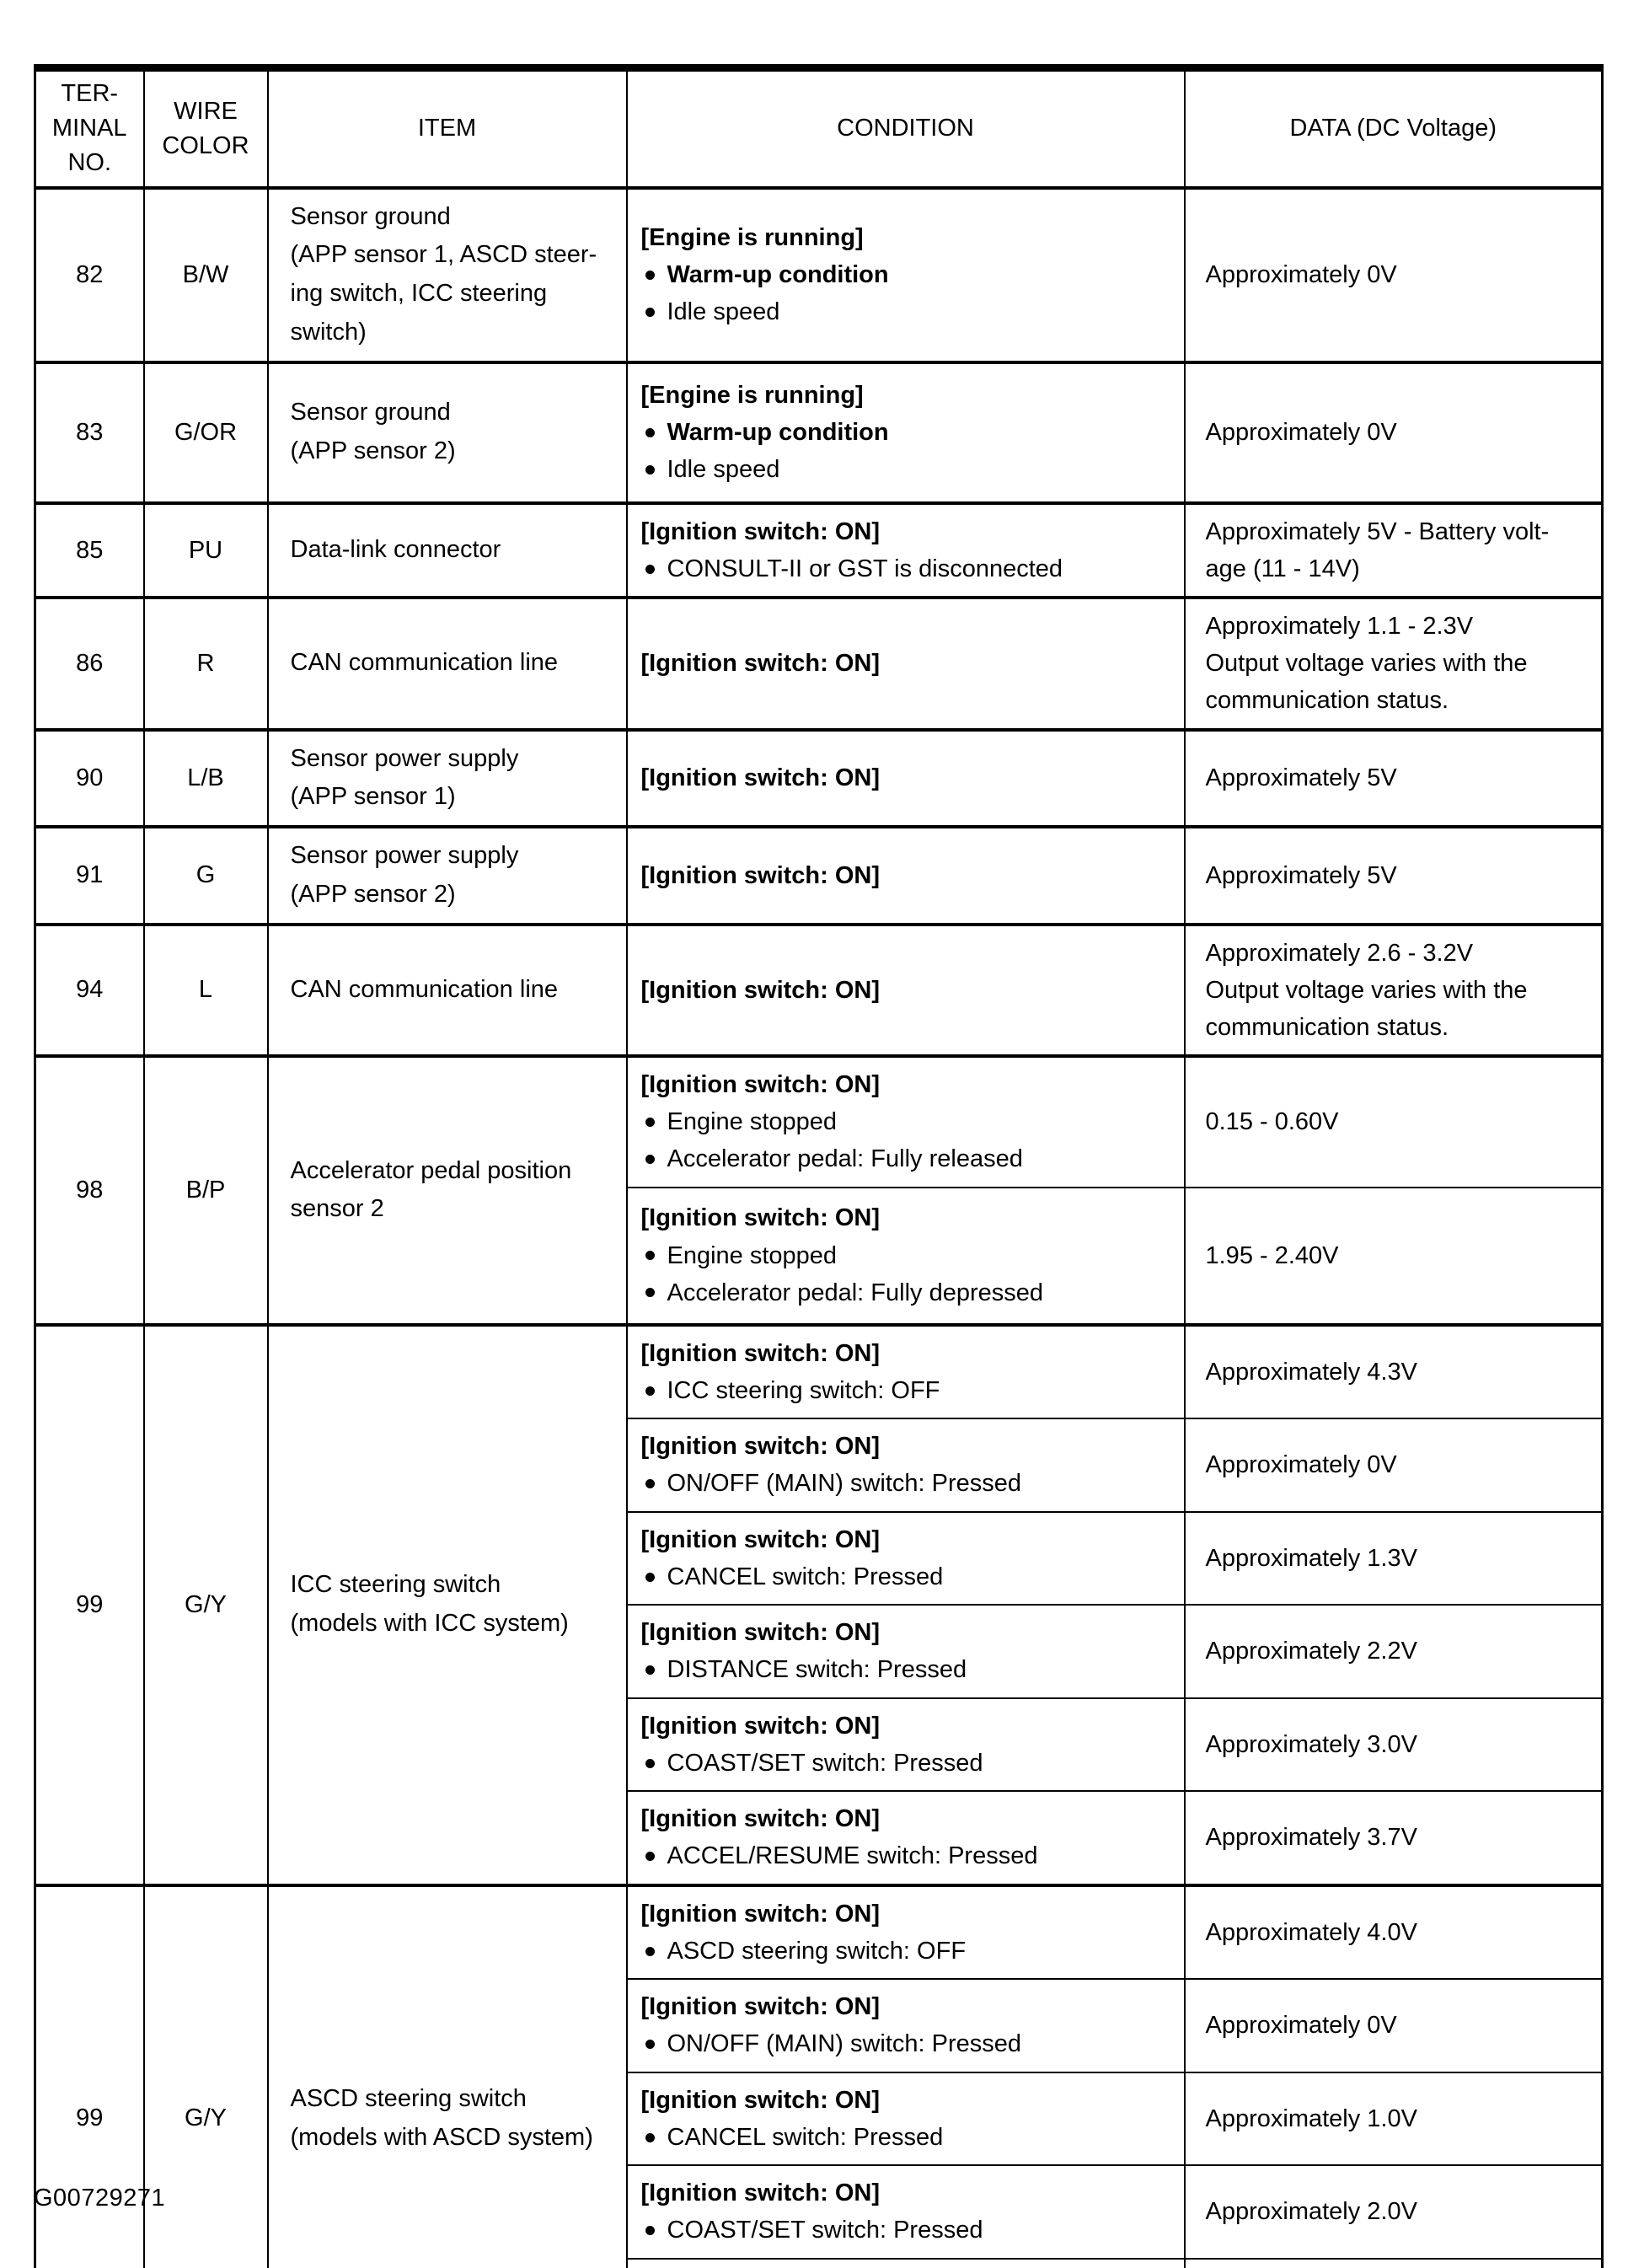  Describe the element at coordinates (447, 1190) in the screenshot. I see `item-cell: Accelerator pedal position sensor 2` at that location.